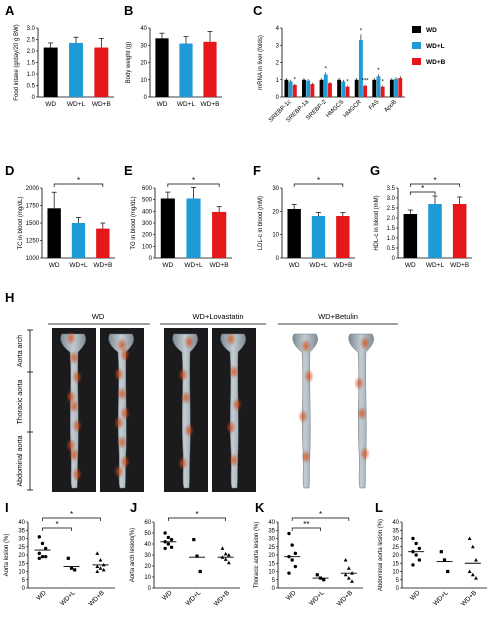  I want to click on sig-D-star: *, so click(78, 180).